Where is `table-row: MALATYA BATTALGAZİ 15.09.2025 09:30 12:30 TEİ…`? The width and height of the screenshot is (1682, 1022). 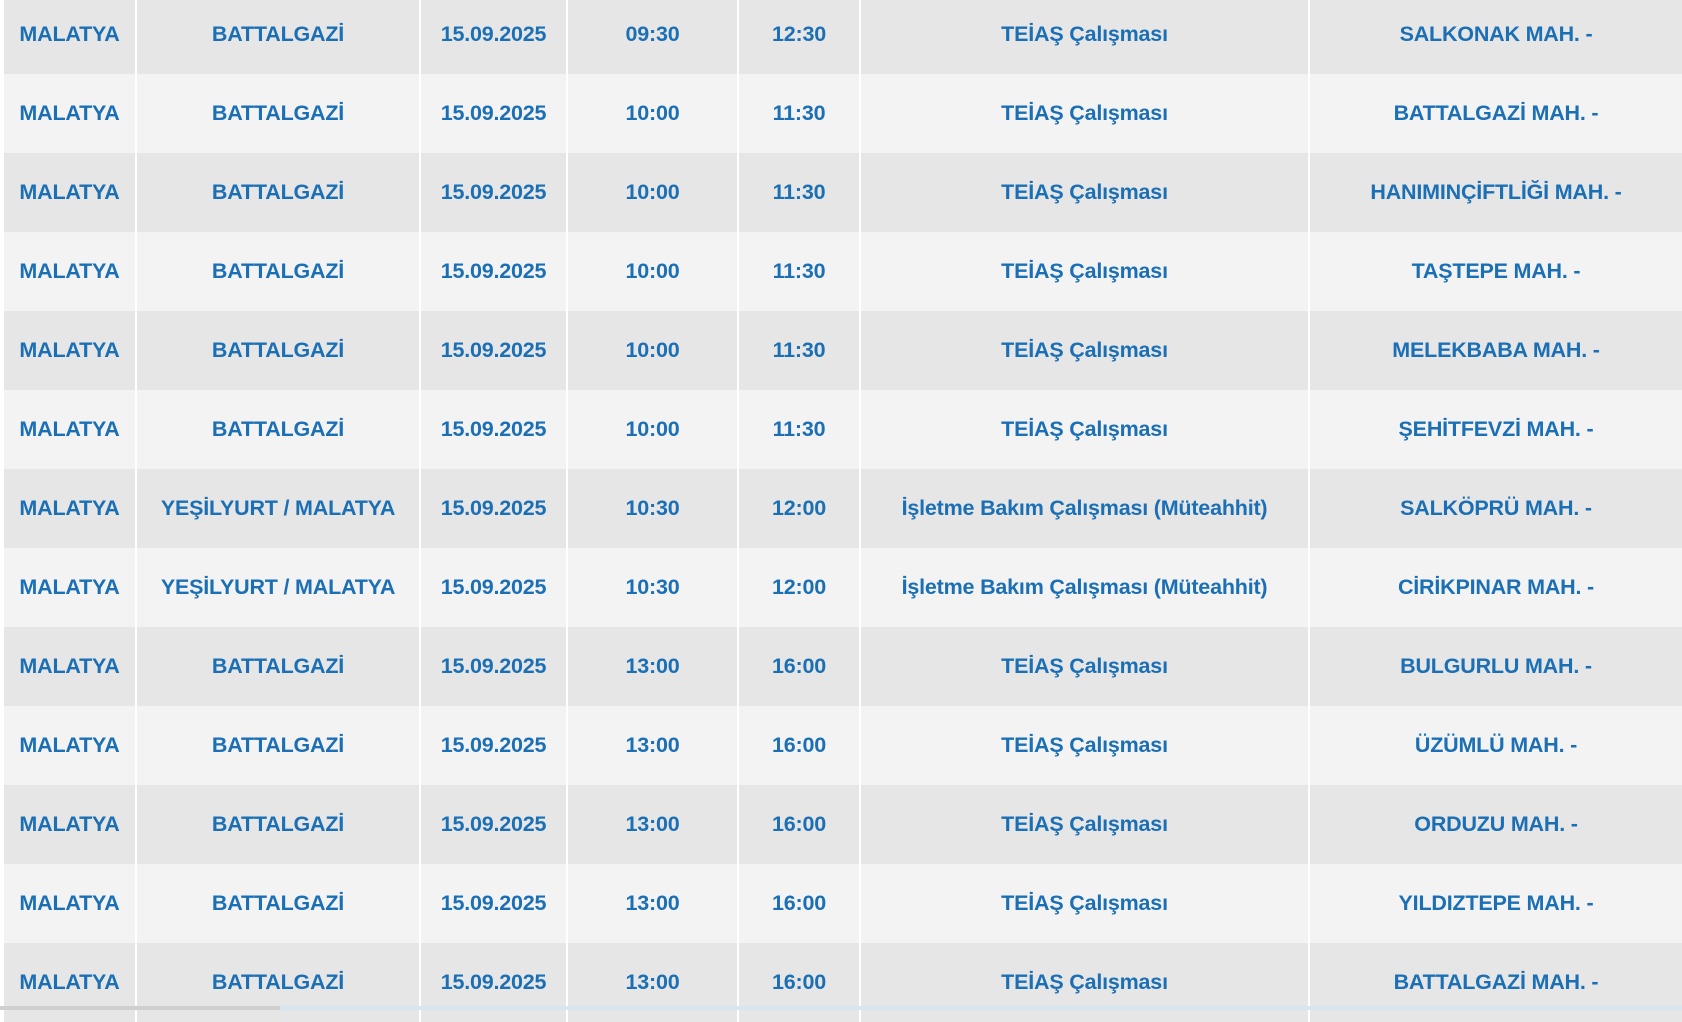
table-row: MALATYA BATTALGAZİ 15.09.2025 09:30 12:30 TEİ… is located at coordinates (843, 37).